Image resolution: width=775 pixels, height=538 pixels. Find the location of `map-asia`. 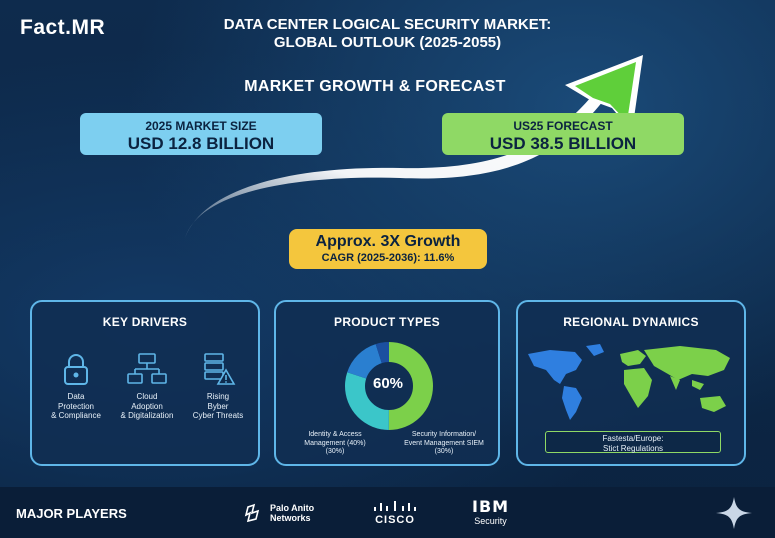

map-asia is located at coordinates (687, 363).